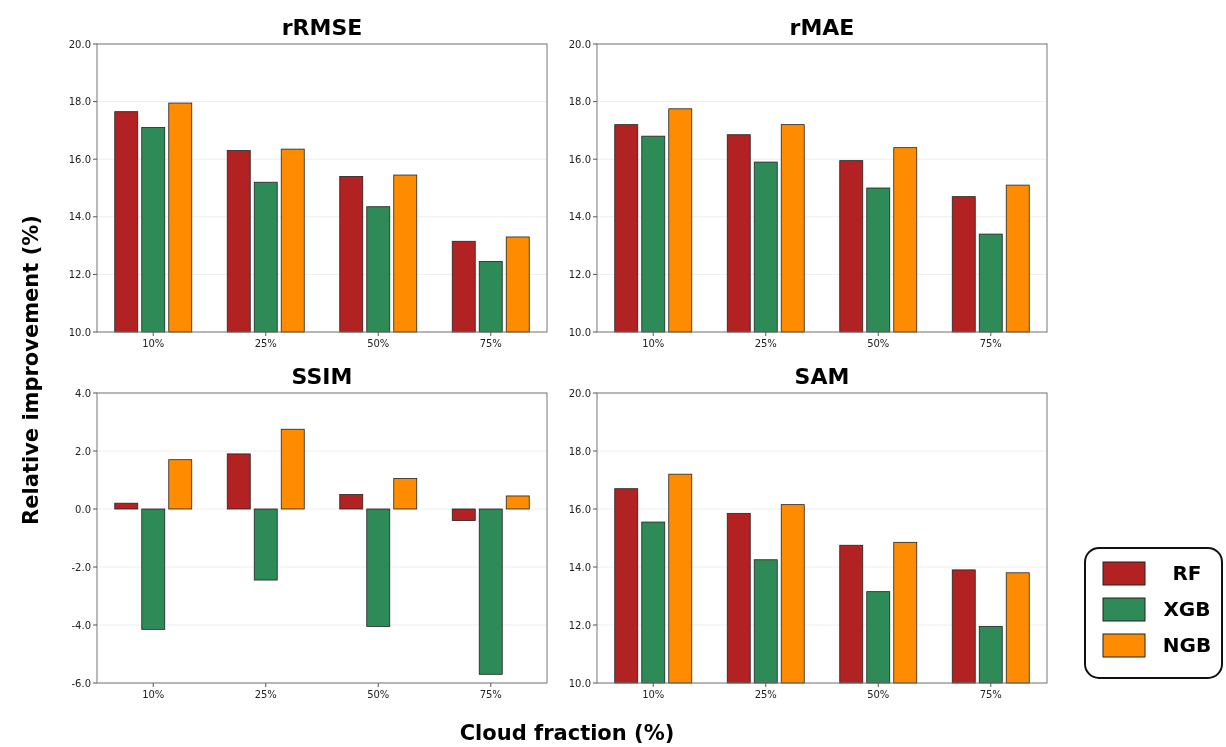 The width and height of the screenshot is (1226, 747). I want to click on legend-label: NGB, so click(1187, 645).